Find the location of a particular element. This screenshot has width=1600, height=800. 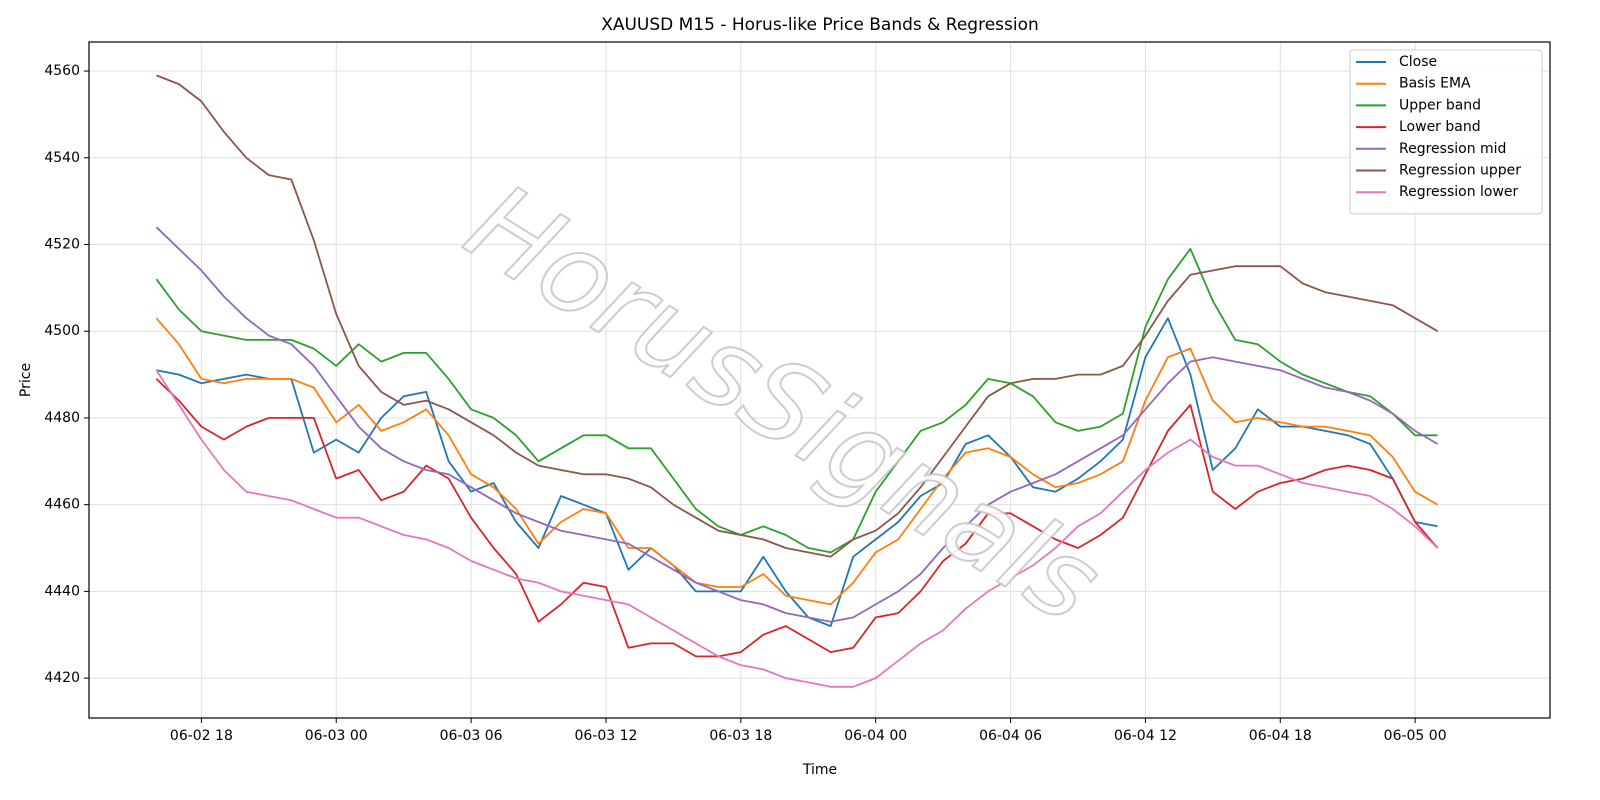

x-tick-label: 06-03 12 is located at coordinates (605, 736).